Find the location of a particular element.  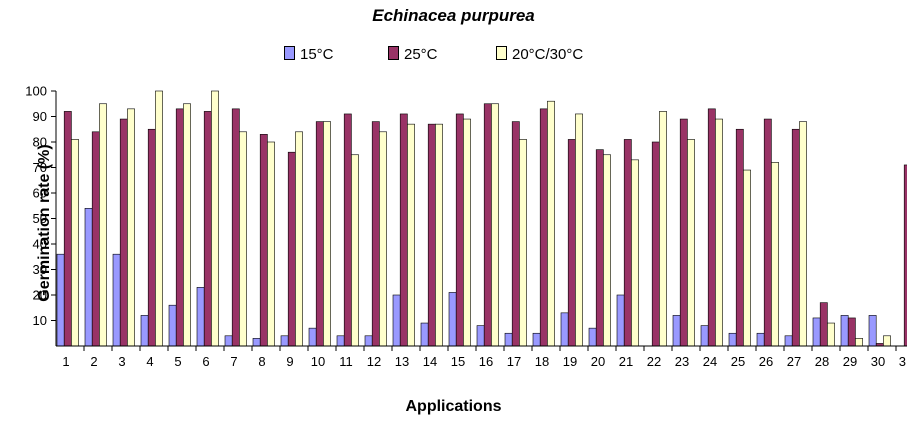

x-tick-label: 20 is located at coordinates (598, 361).